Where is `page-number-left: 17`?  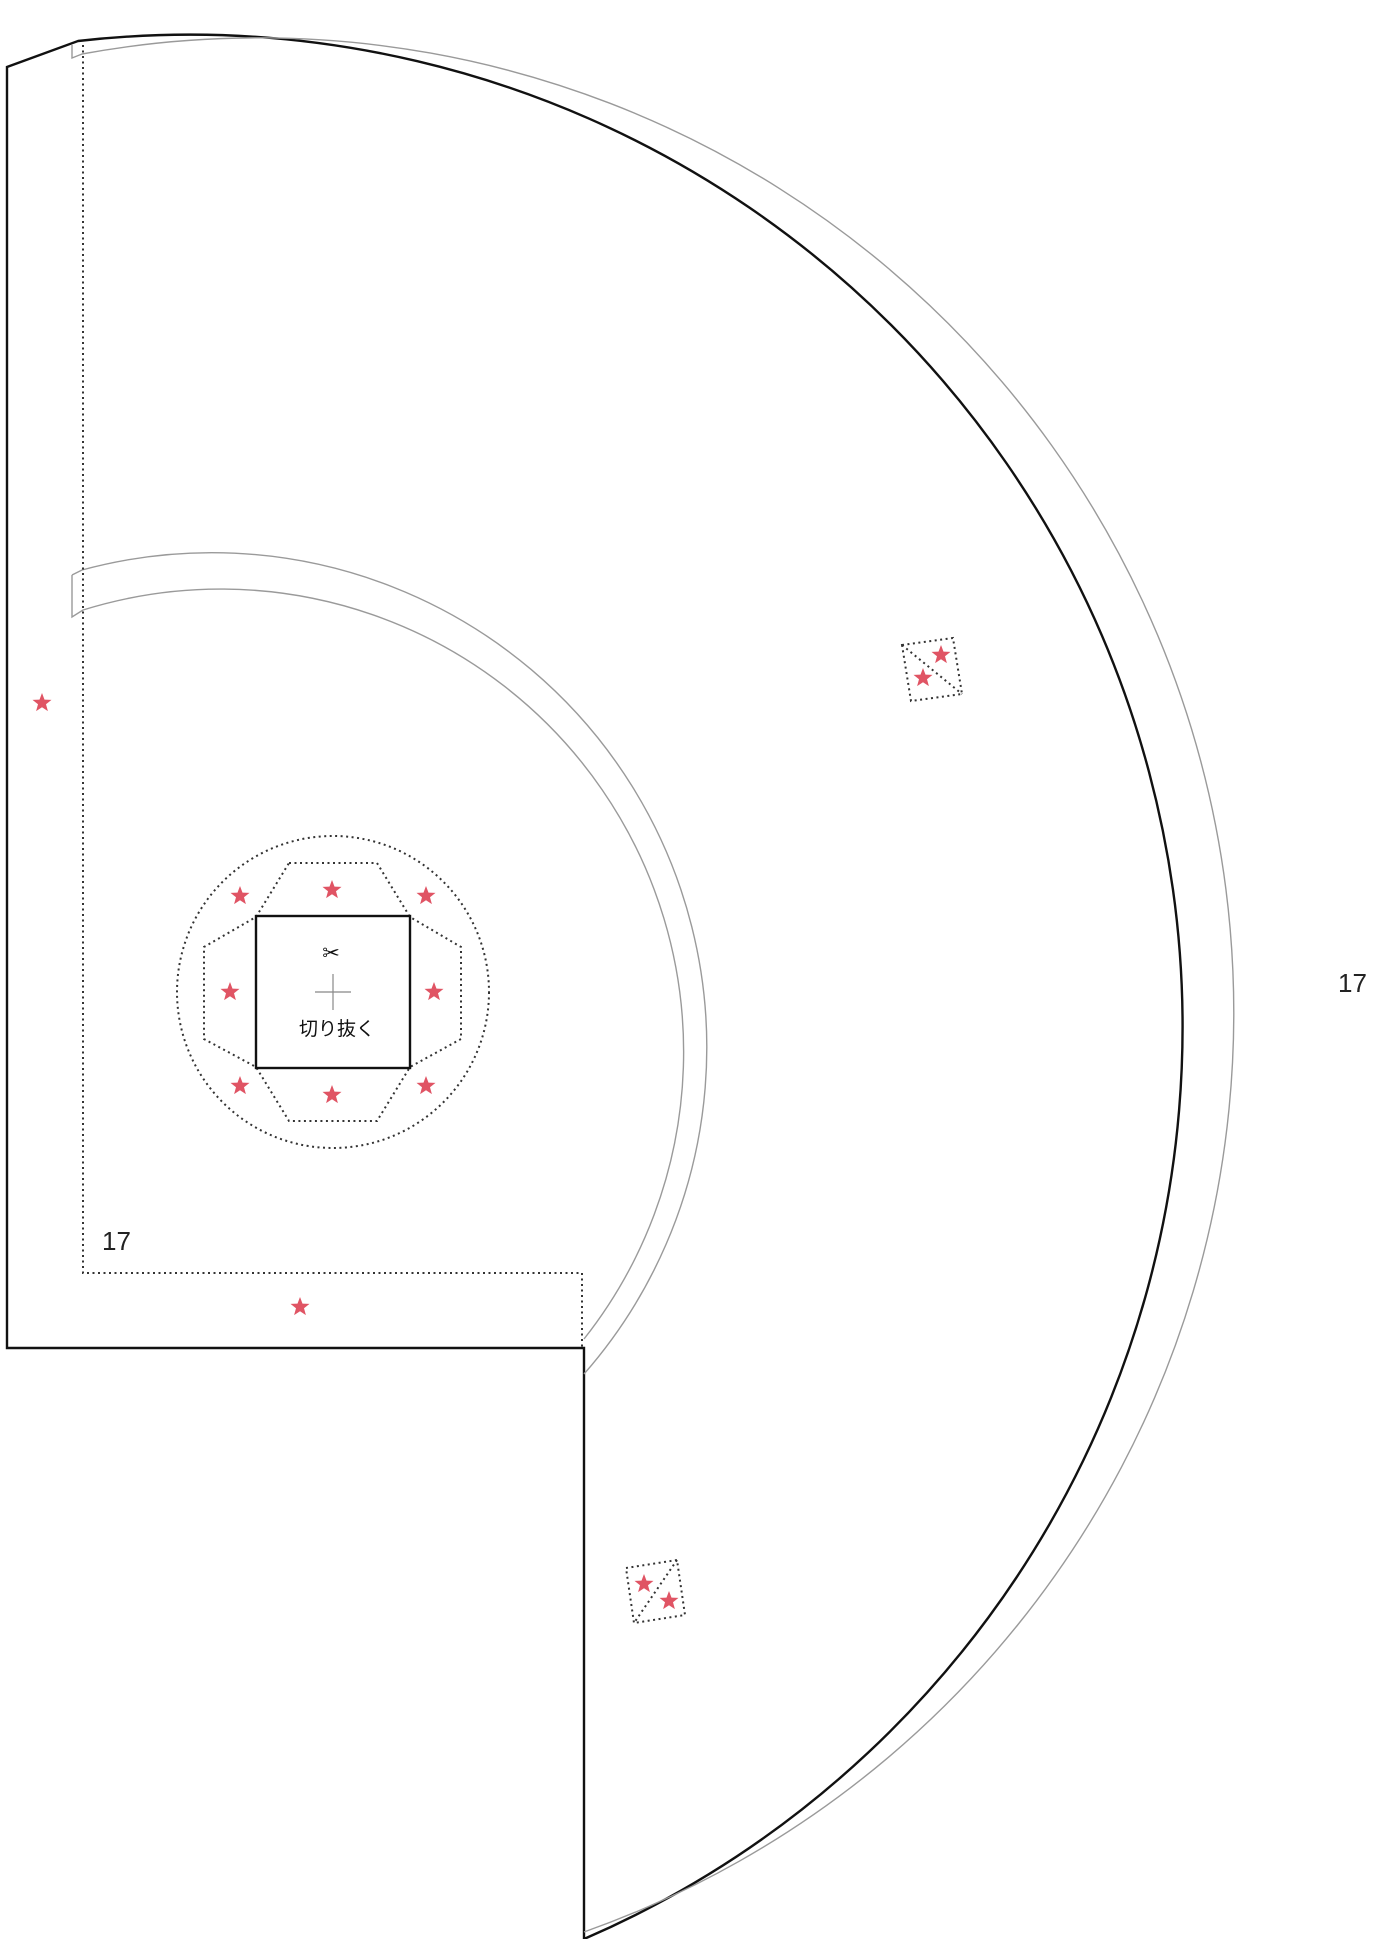
page-number-left: 17 is located at coordinates (116, 1241).